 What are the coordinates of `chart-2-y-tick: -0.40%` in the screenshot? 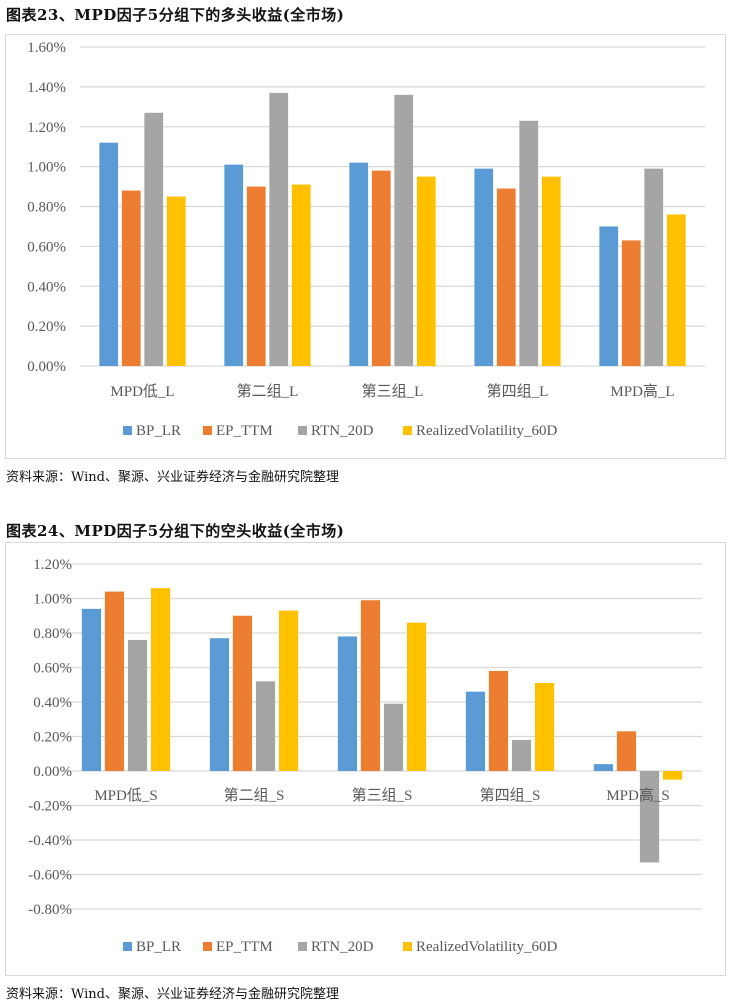 It's located at (50, 841).